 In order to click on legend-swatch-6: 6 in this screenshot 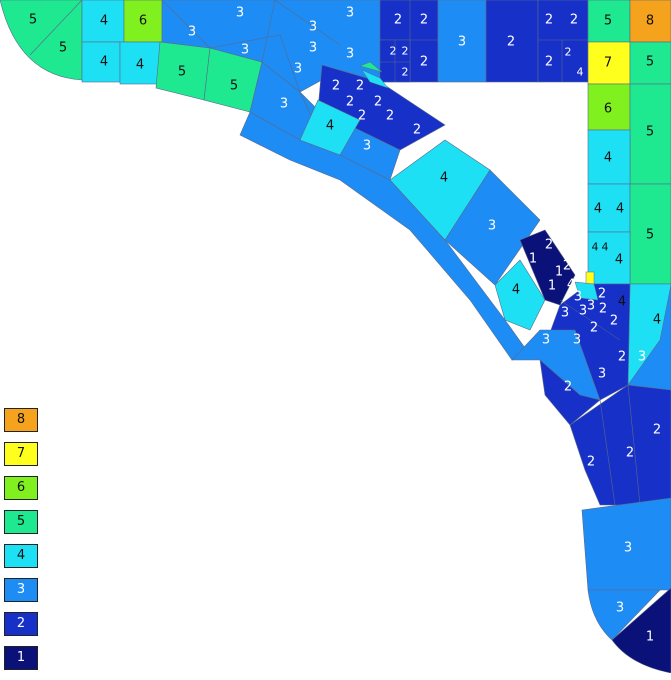, I will do `click(21, 488)`.